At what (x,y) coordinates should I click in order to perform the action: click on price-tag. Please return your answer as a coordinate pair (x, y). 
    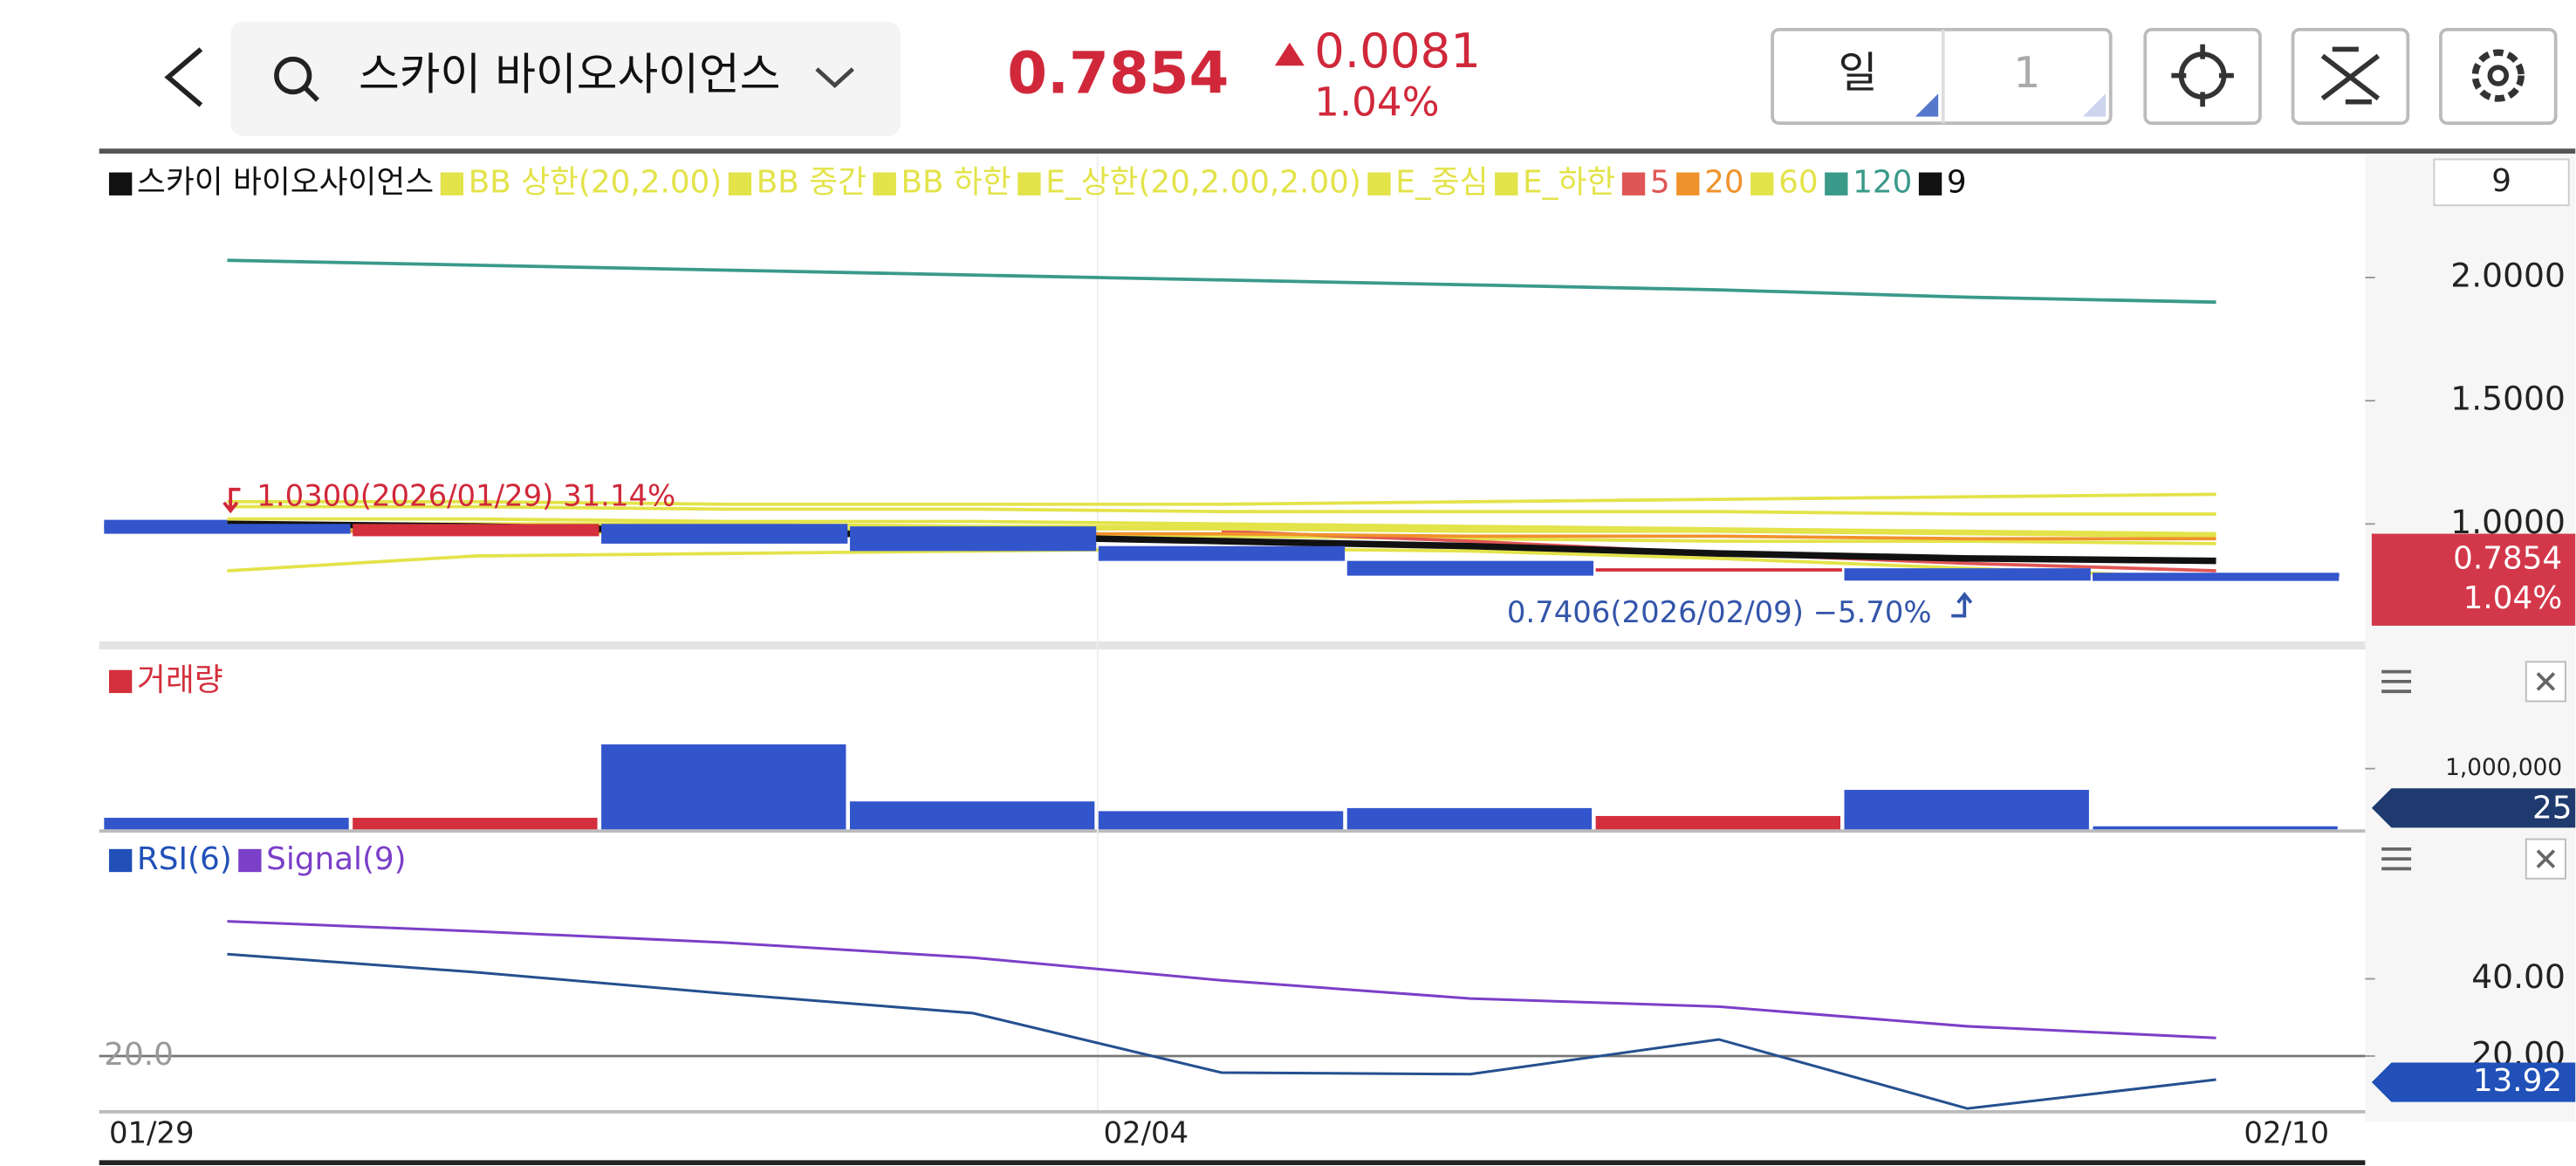
    Looking at the image, I should click on (2474, 579).